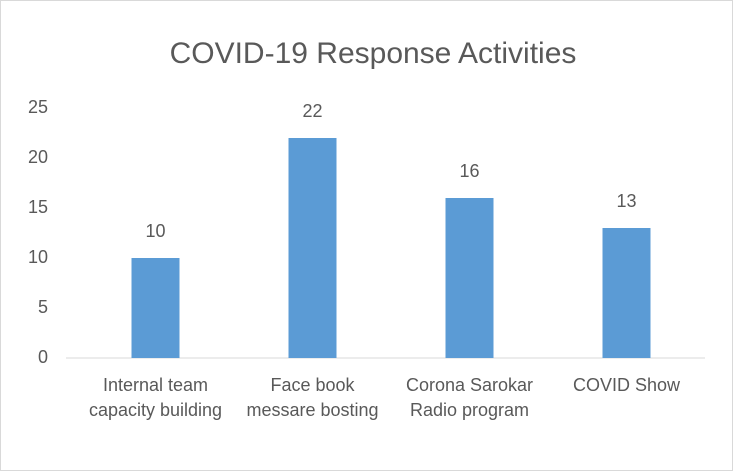  Describe the element at coordinates (38, 107) in the screenshot. I see `y-tick-label: 25` at that location.